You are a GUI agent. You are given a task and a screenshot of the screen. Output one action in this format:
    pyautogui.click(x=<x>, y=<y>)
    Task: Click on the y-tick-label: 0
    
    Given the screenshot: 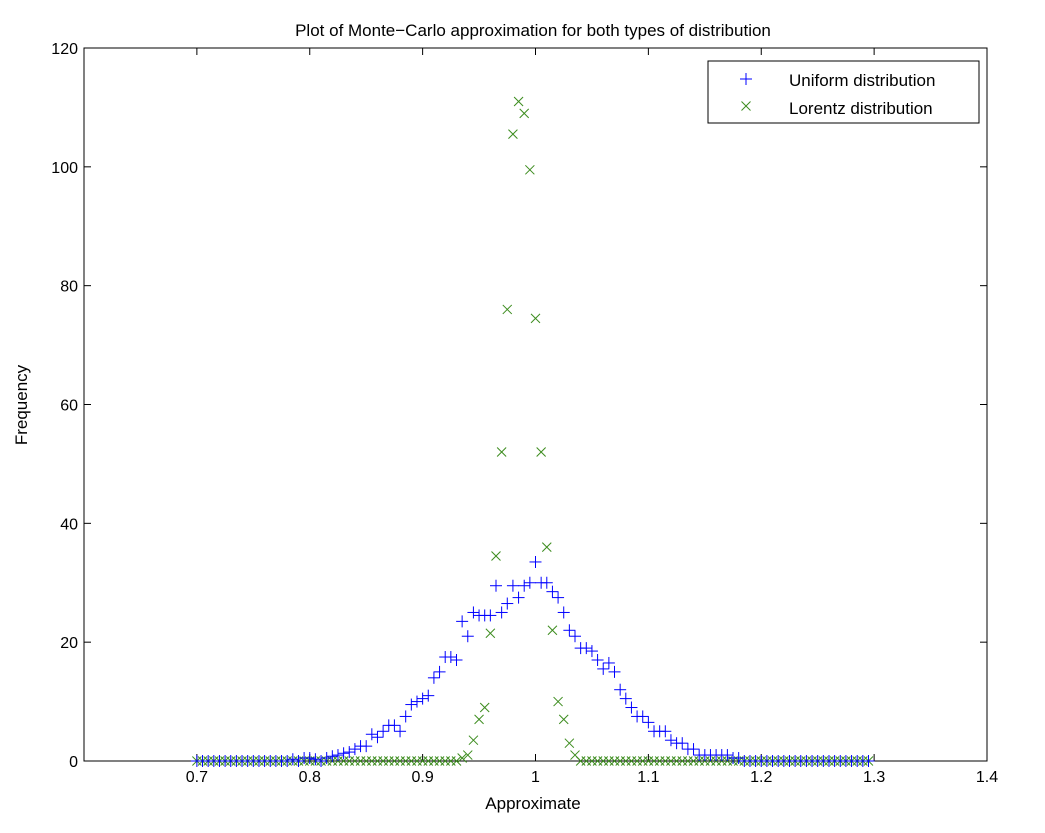 What is the action you would take?
    pyautogui.click(x=73, y=762)
    